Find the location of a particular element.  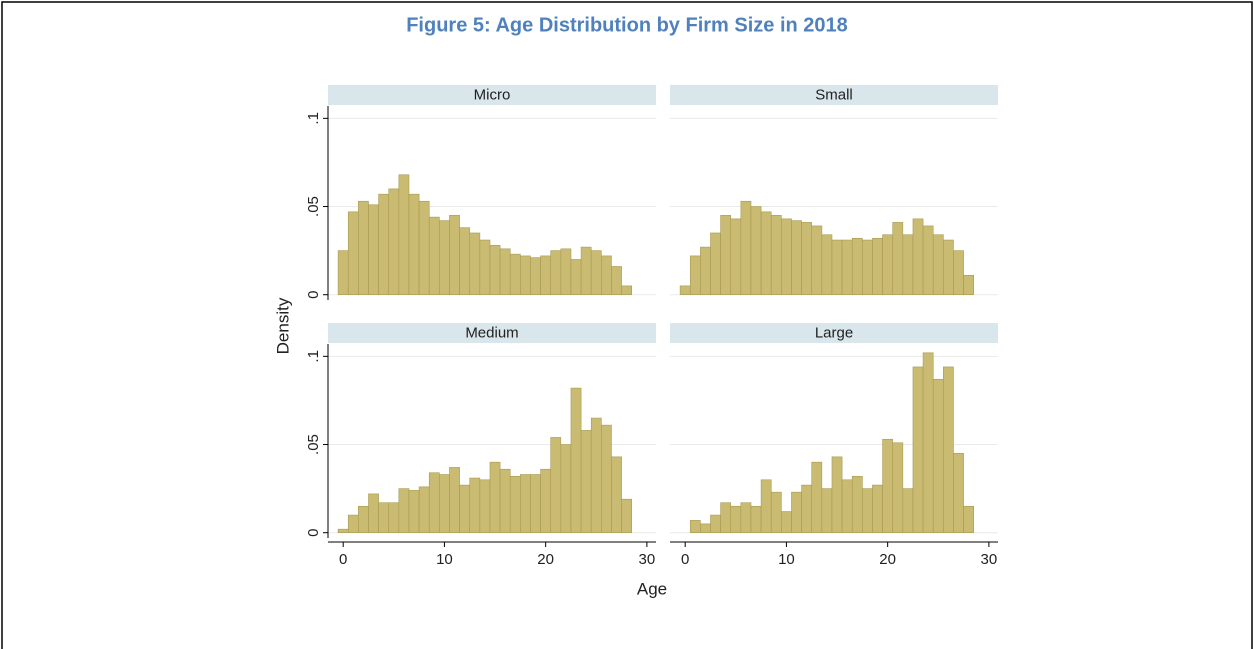

panel-title: Large is located at coordinates (834, 332).